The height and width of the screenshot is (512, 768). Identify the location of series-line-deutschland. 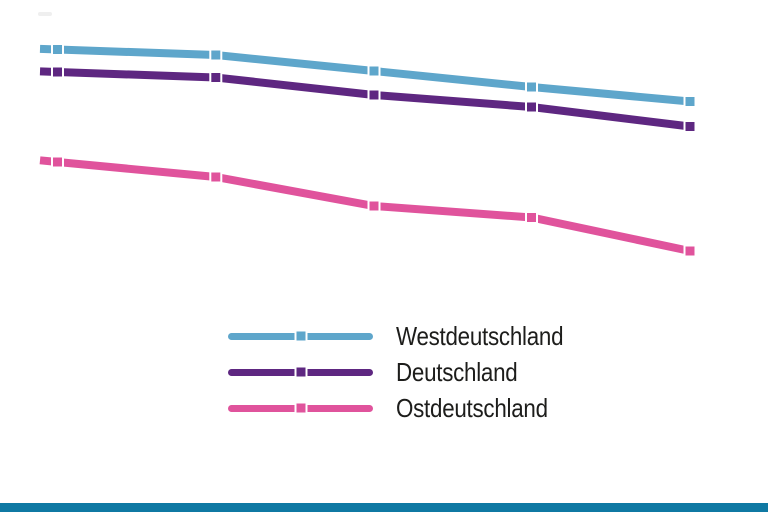
(365, 99).